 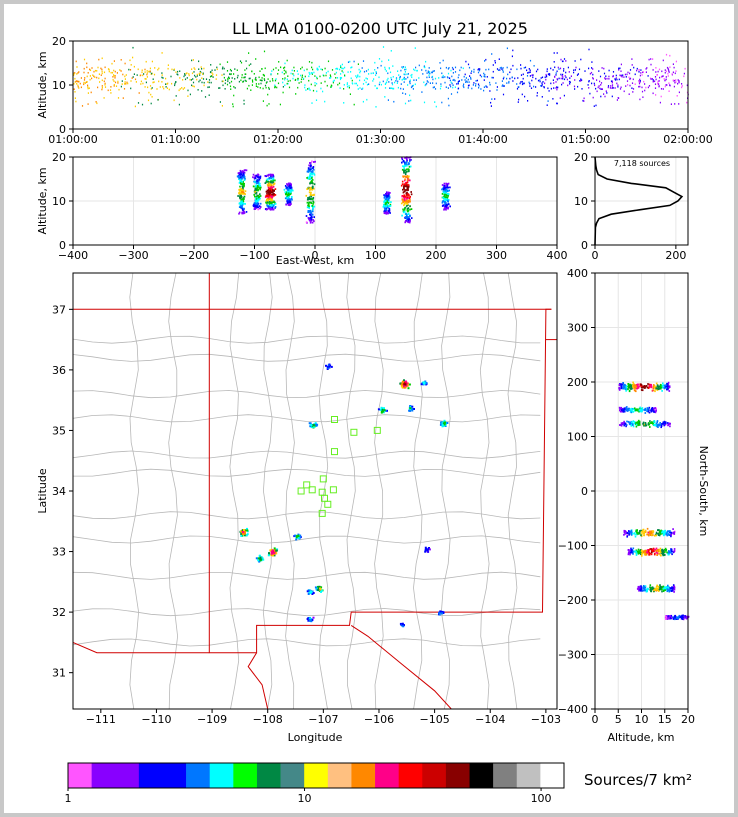 What do you see at coordinates (595, 719) in the screenshot?
I see `north-south-xtick-label: 0` at bounding box center [595, 719].